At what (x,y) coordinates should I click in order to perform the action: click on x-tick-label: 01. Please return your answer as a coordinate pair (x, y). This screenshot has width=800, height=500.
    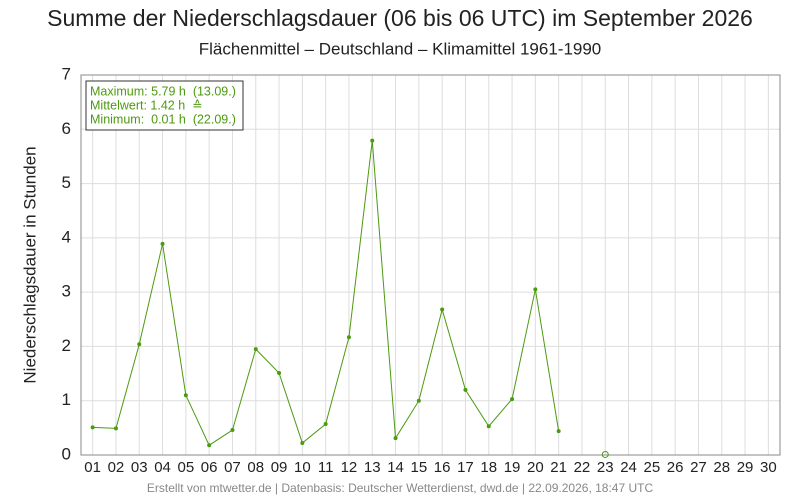
    Looking at the image, I should click on (92, 467).